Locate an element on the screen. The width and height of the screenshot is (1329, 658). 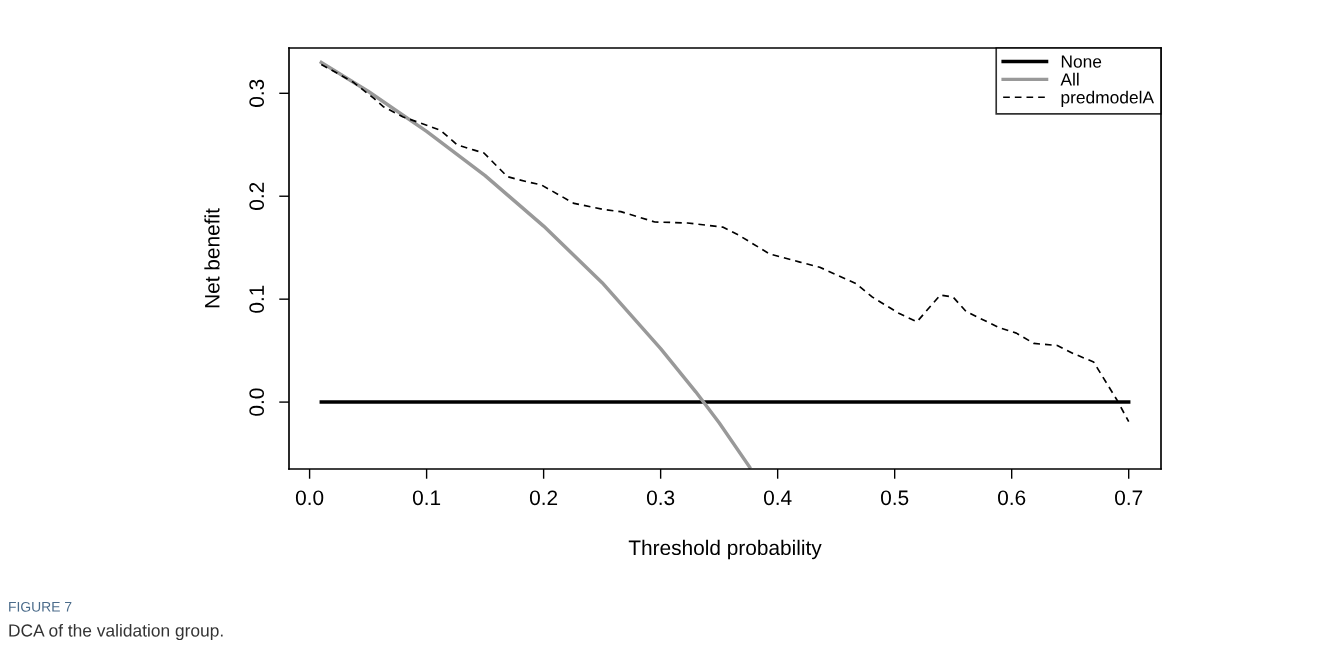
y-tick-label: 0.0 is located at coordinates (257, 402).